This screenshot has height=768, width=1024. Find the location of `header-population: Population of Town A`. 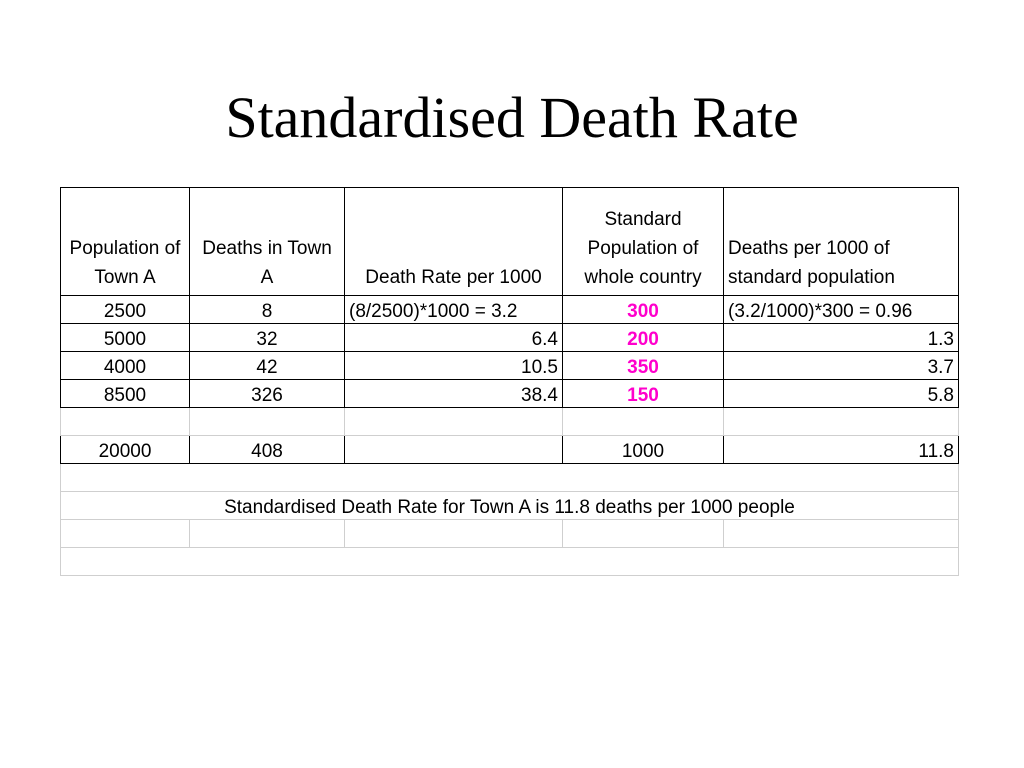

header-population: Population of Town A is located at coordinates (125, 241).